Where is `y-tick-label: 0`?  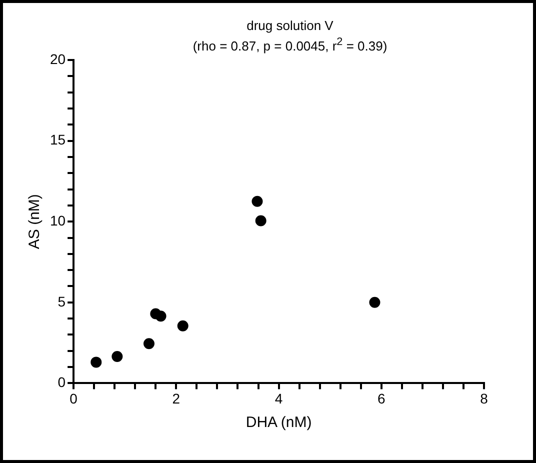 y-tick-label: 0 is located at coordinates (62, 382).